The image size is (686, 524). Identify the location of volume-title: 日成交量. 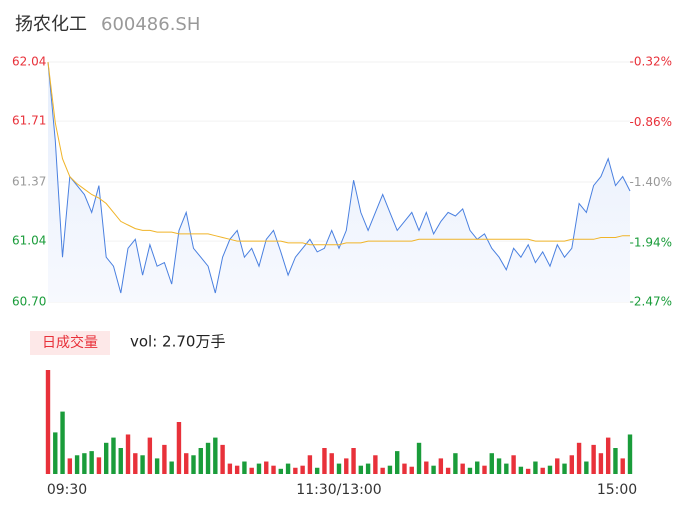
(70, 342).